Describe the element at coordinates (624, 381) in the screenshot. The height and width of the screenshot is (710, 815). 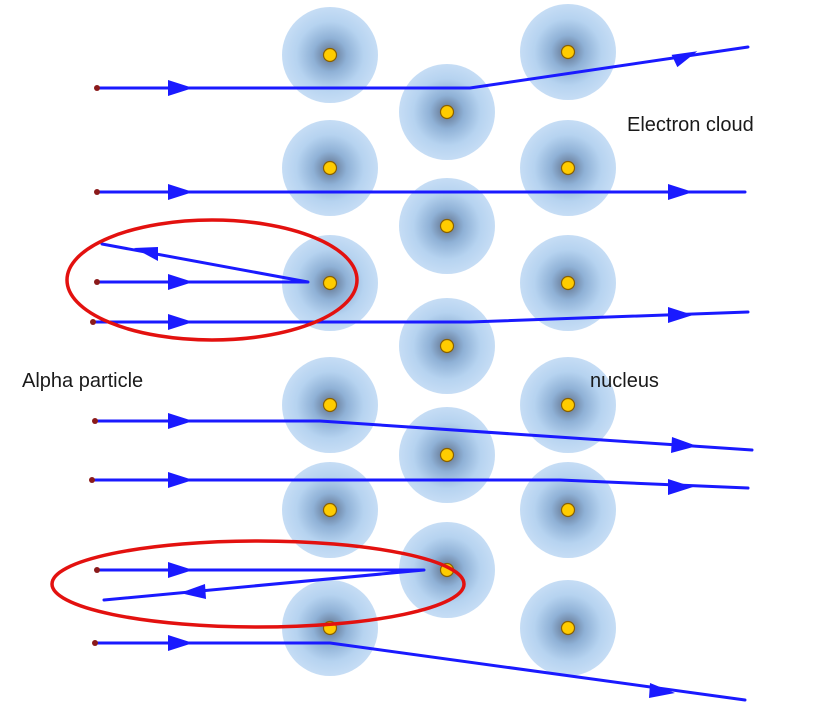
I see `nucleus-label: nucleus` at that location.